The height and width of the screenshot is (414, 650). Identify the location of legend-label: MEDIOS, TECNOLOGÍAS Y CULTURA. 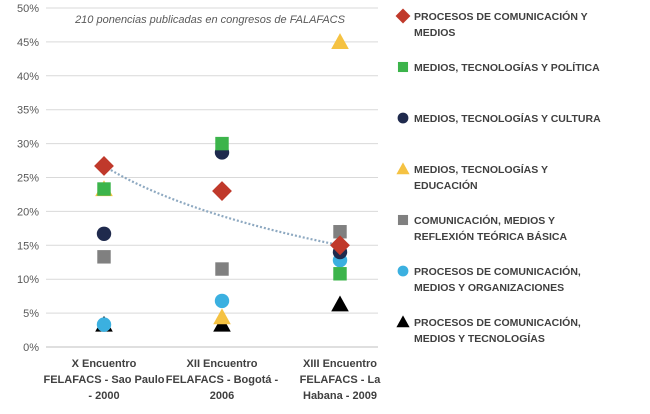
(507, 118).